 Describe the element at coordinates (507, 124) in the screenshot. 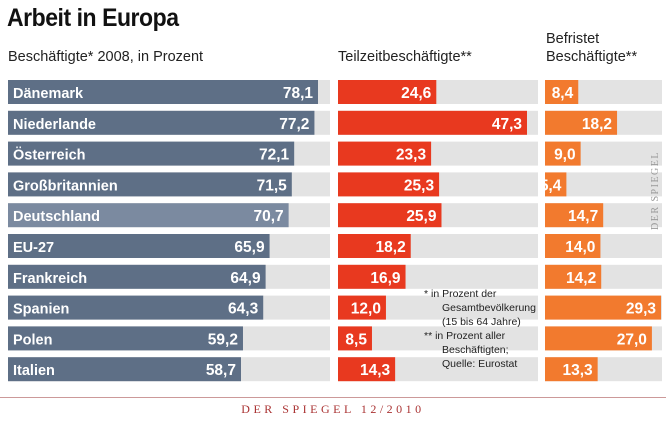

I see `data-label: 47,3` at that location.